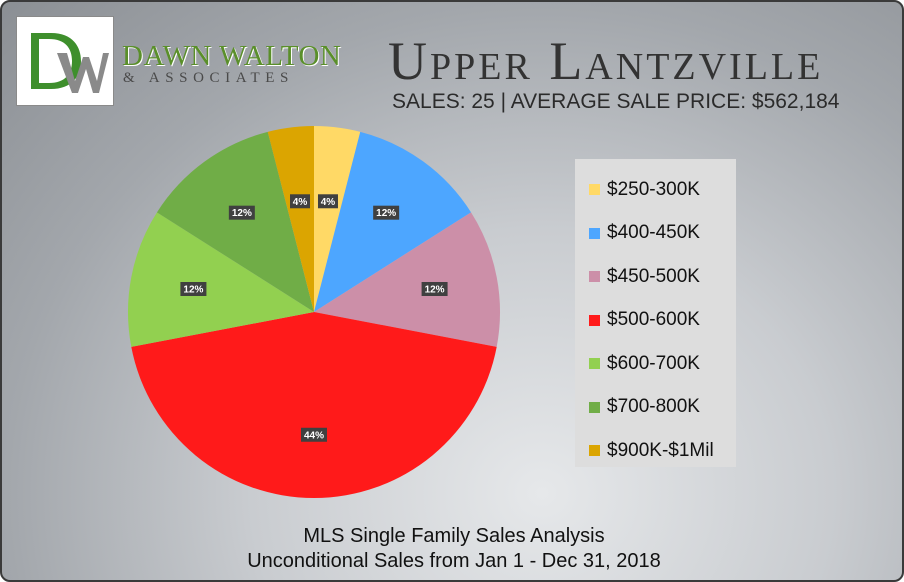 Image resolution: width=904 pixels, height=582 pixels. I want to click on page-title: Upper Lantzville, so click(606, 61).